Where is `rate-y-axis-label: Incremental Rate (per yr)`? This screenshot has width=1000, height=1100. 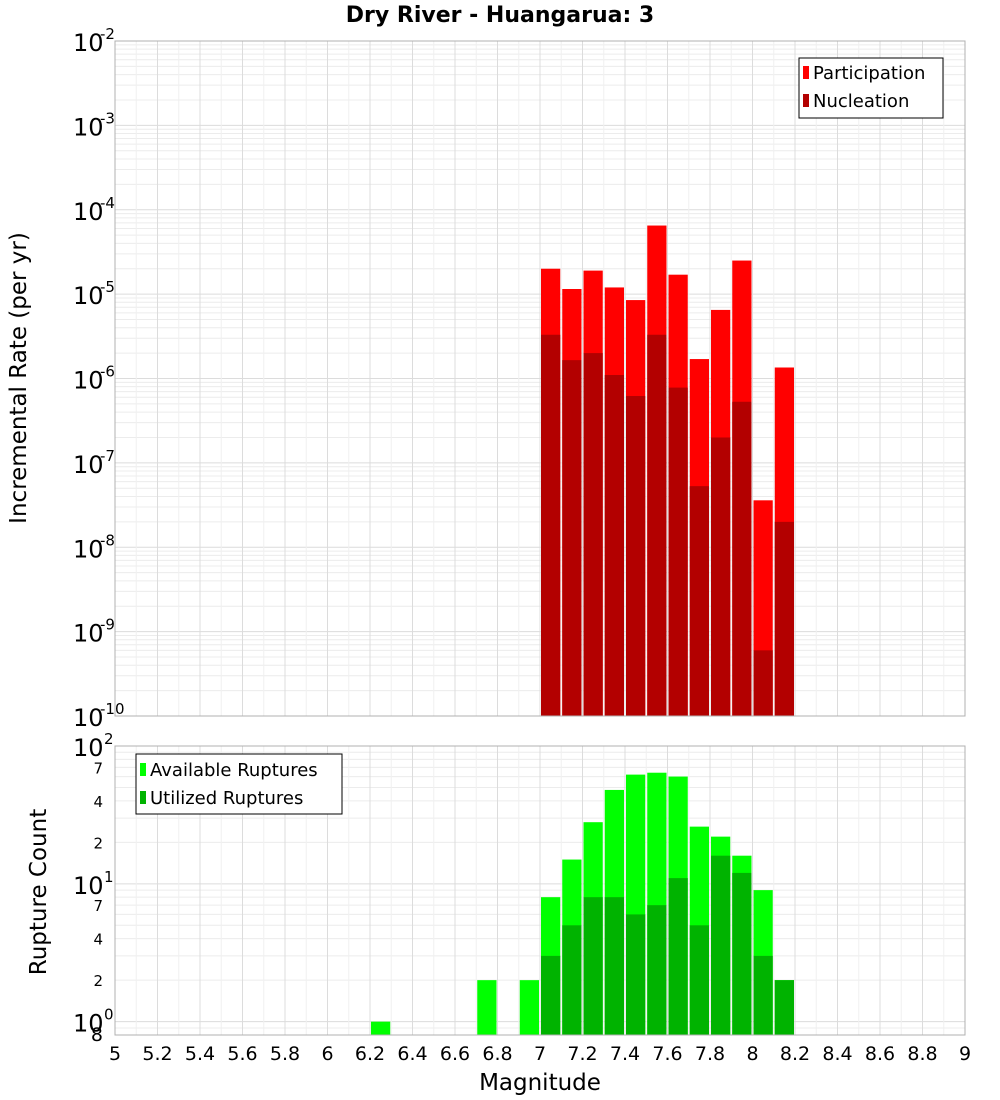
rate-y-axis-label: Incremental Rate (per yr) is located at coordinates (19, 378).